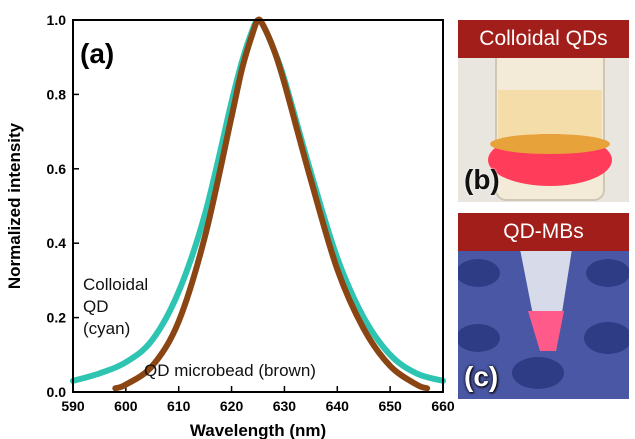  Describe the element at coordinates (14, 205) in the screenshot. I see `y-axis-label: Normalized intensity` at that location.